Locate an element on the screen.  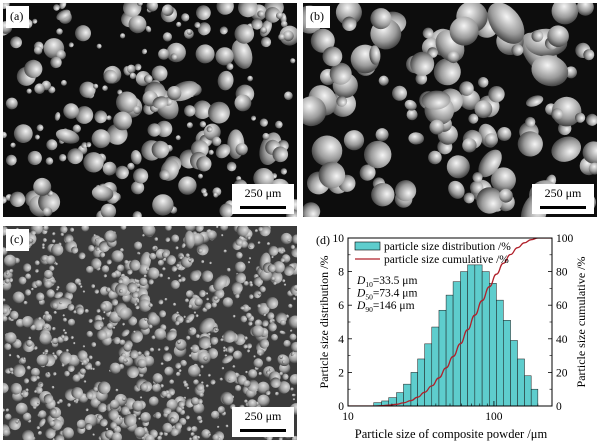
d-value-annotation: D10=33.5 μm is located at coordinates (386, 282).